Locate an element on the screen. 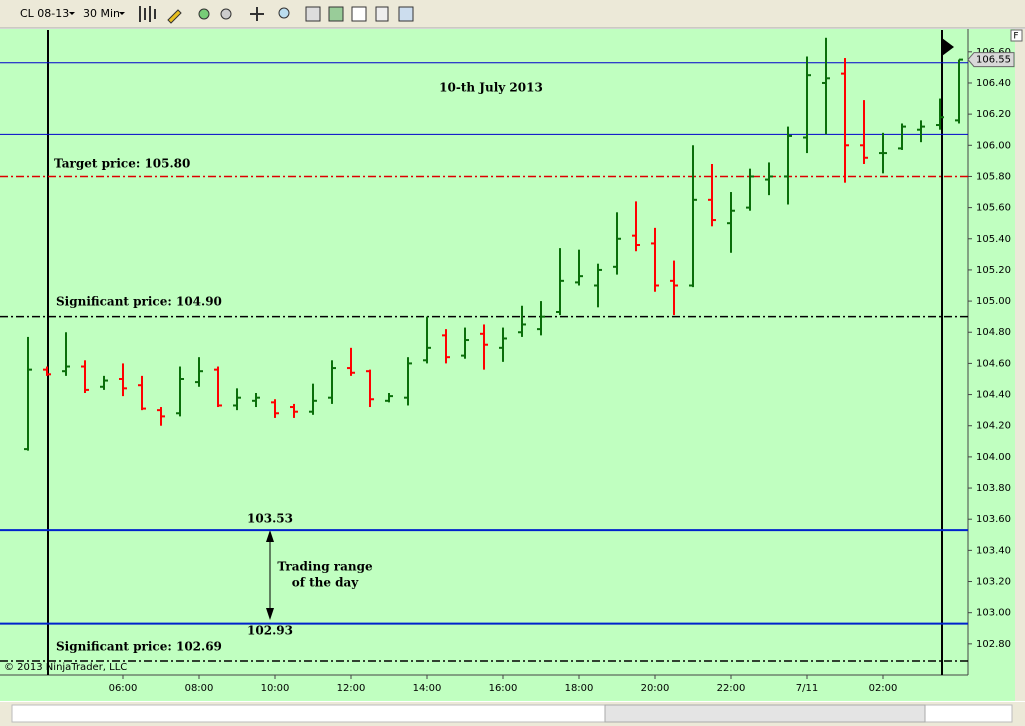 The image size is (1025, 726). toolbar-icons is located at coordinates (276, 15).